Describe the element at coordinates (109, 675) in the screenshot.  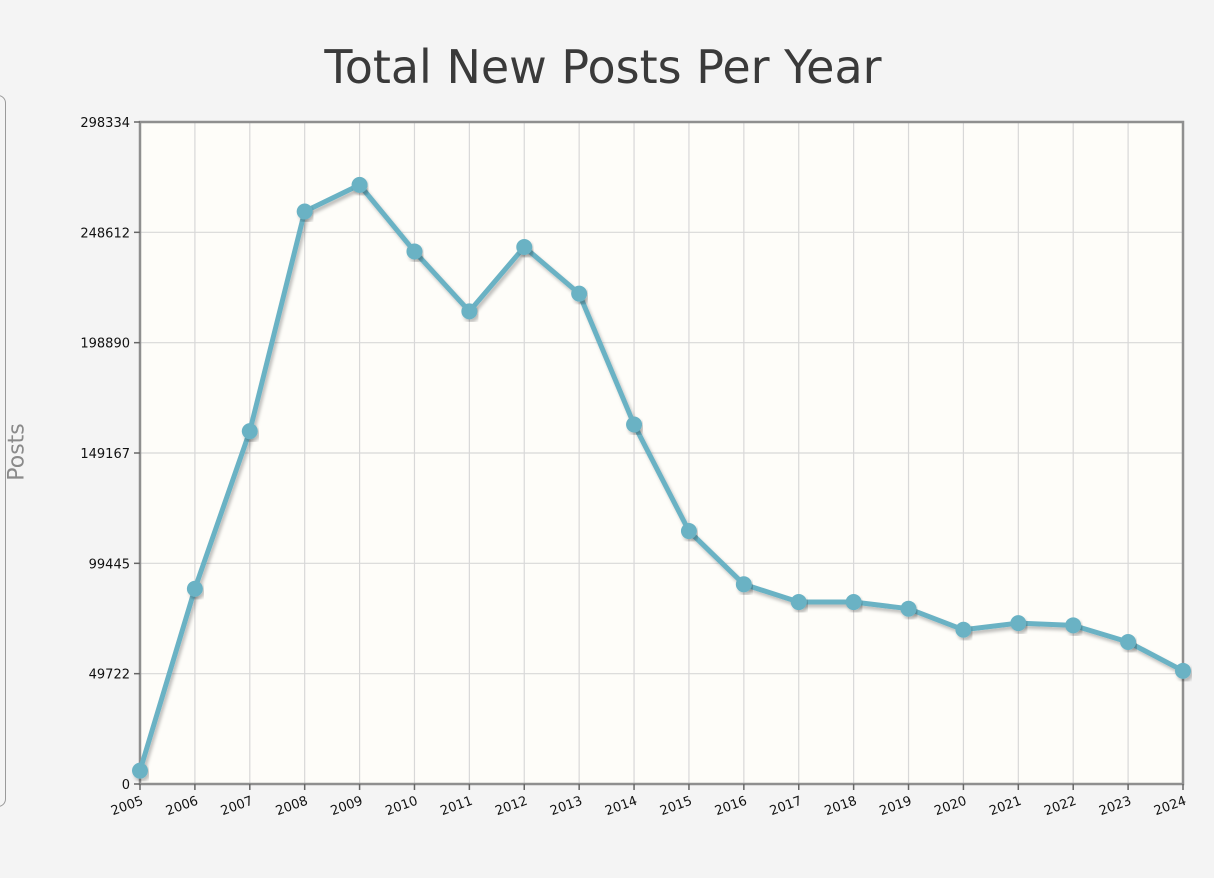
I see `y-tick-label: 49722` at that location.